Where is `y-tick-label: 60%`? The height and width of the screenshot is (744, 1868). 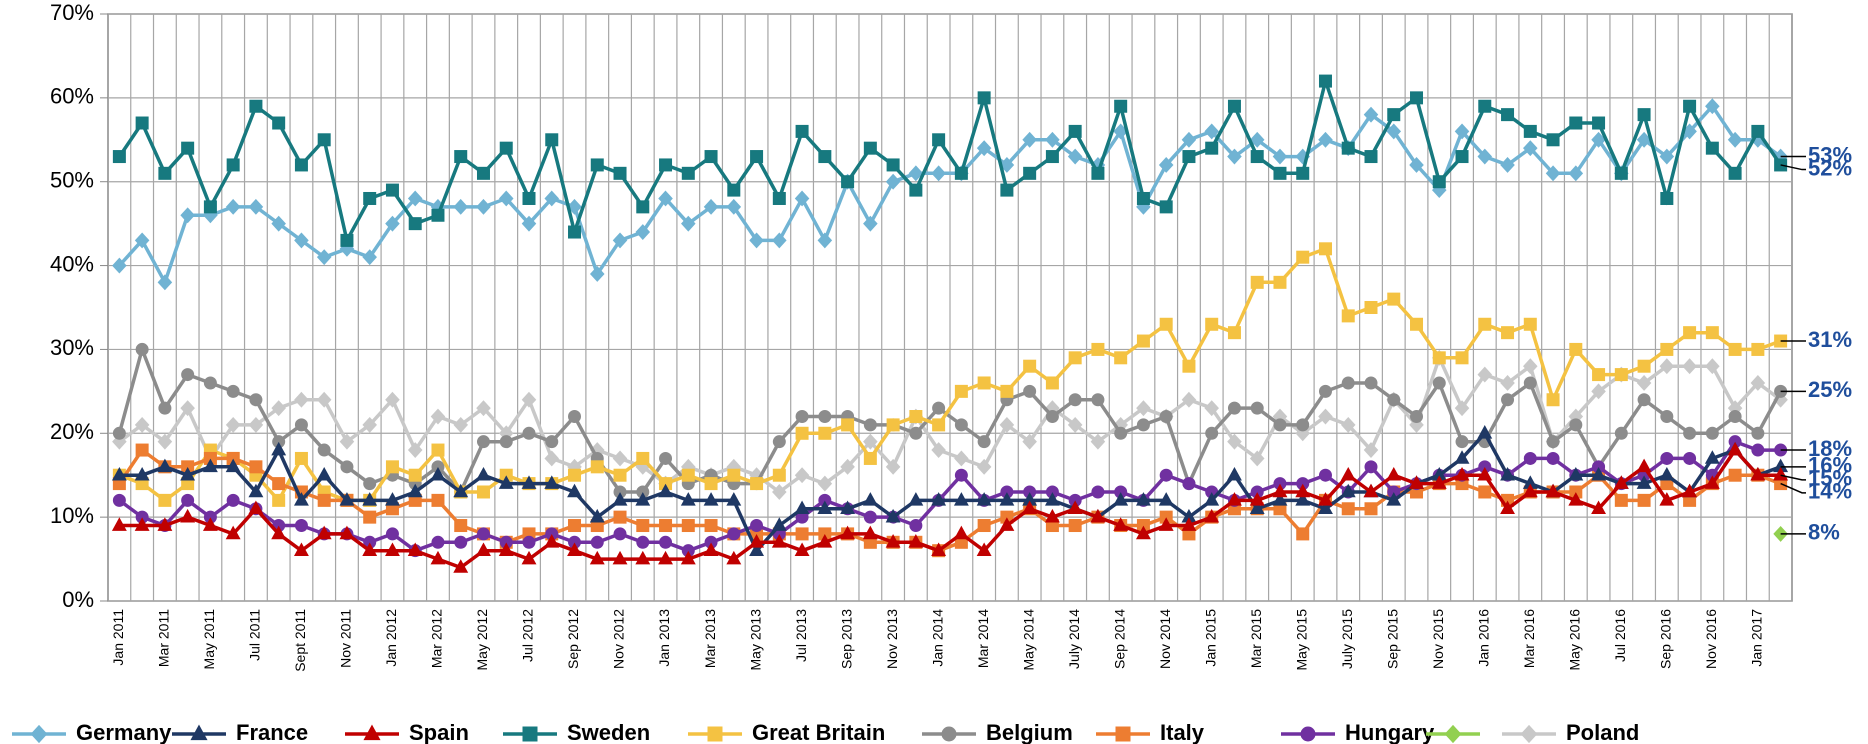 y-tick-label: 60% is located at coordinates (72, 96).